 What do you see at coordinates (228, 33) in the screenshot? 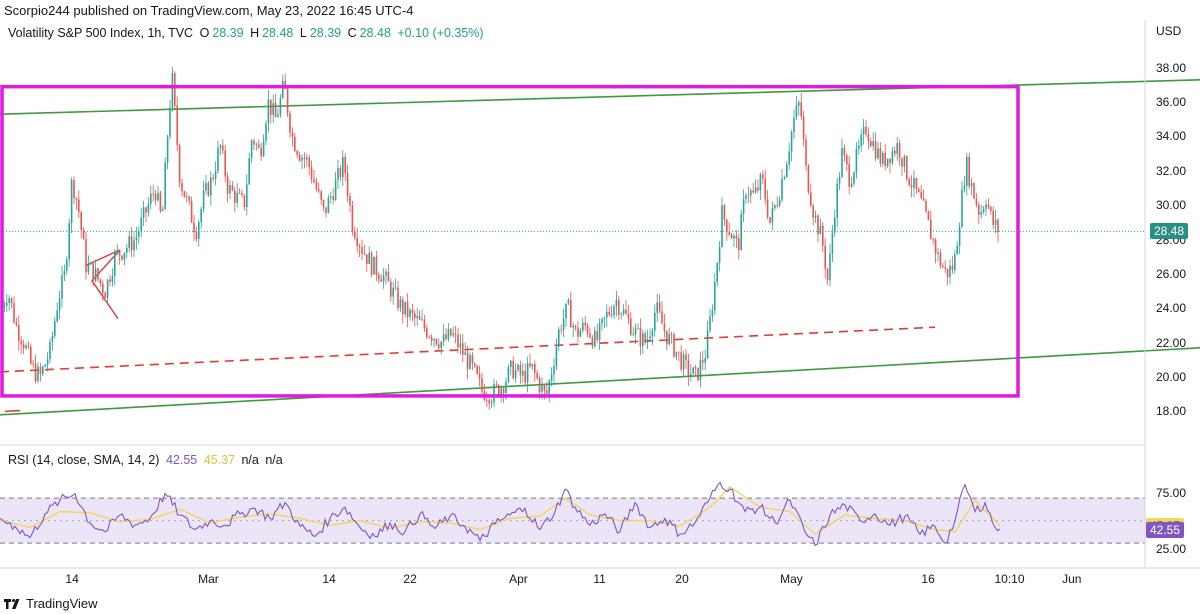
I see `open-value: 28.39` at bounding box center [228, 33].